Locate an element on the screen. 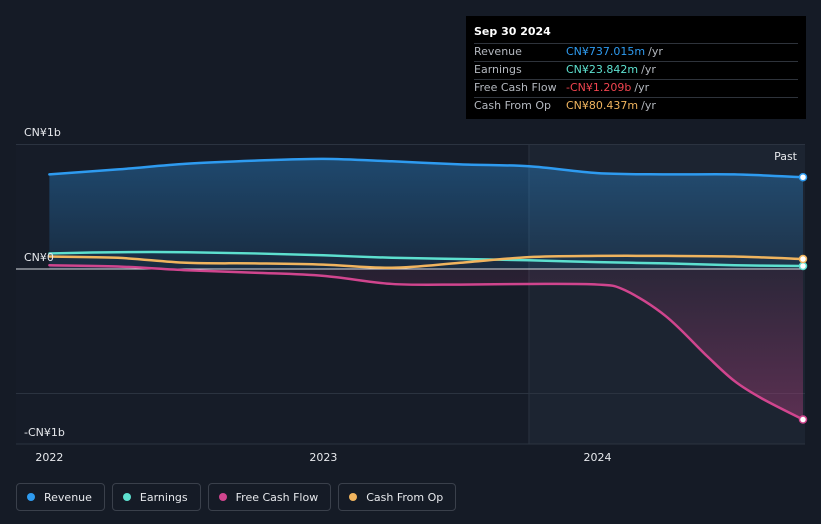 Image resolution: width=821 pixels, height=524 pixels. earnings-line is located at coordinates (426, 259).